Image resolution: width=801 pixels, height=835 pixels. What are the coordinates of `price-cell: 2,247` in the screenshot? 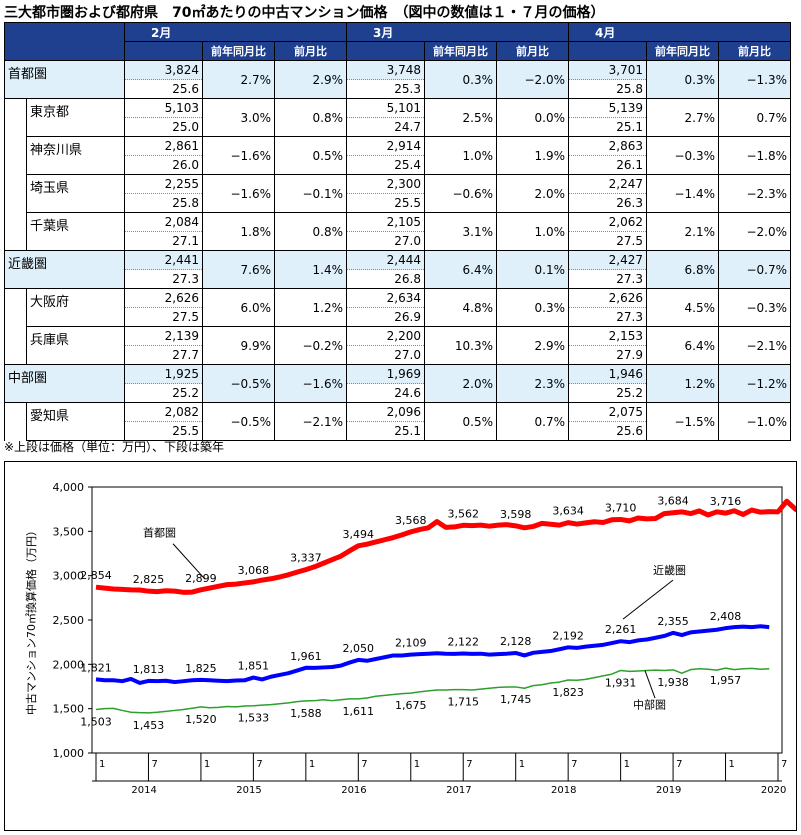 It's located at (607, 184).